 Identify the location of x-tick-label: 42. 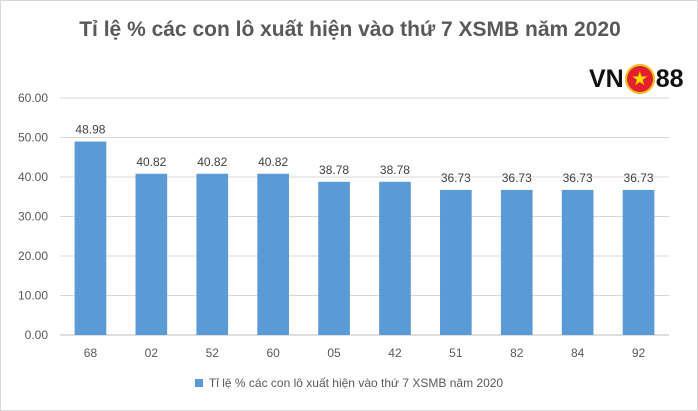
(395, 353).